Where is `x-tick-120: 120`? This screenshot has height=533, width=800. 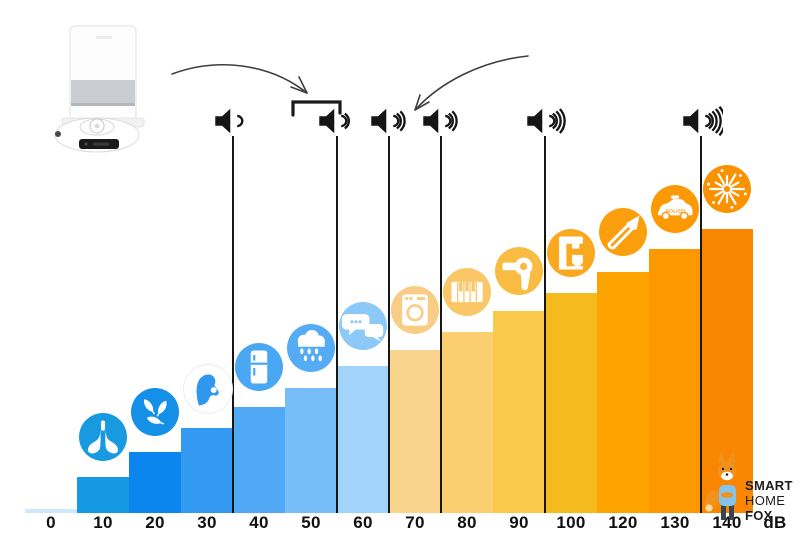 x-tick-120: 120 is located at coordinates (623, 522).